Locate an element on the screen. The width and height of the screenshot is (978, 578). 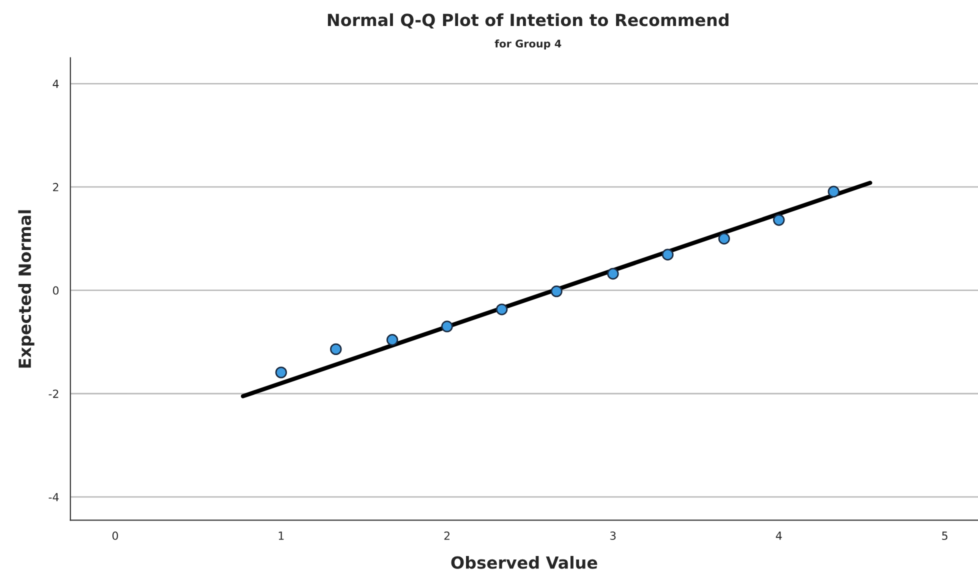
chart-title: Normal Q-Q Plot of Intetion to Recommend is located at coordinates (528, 20).